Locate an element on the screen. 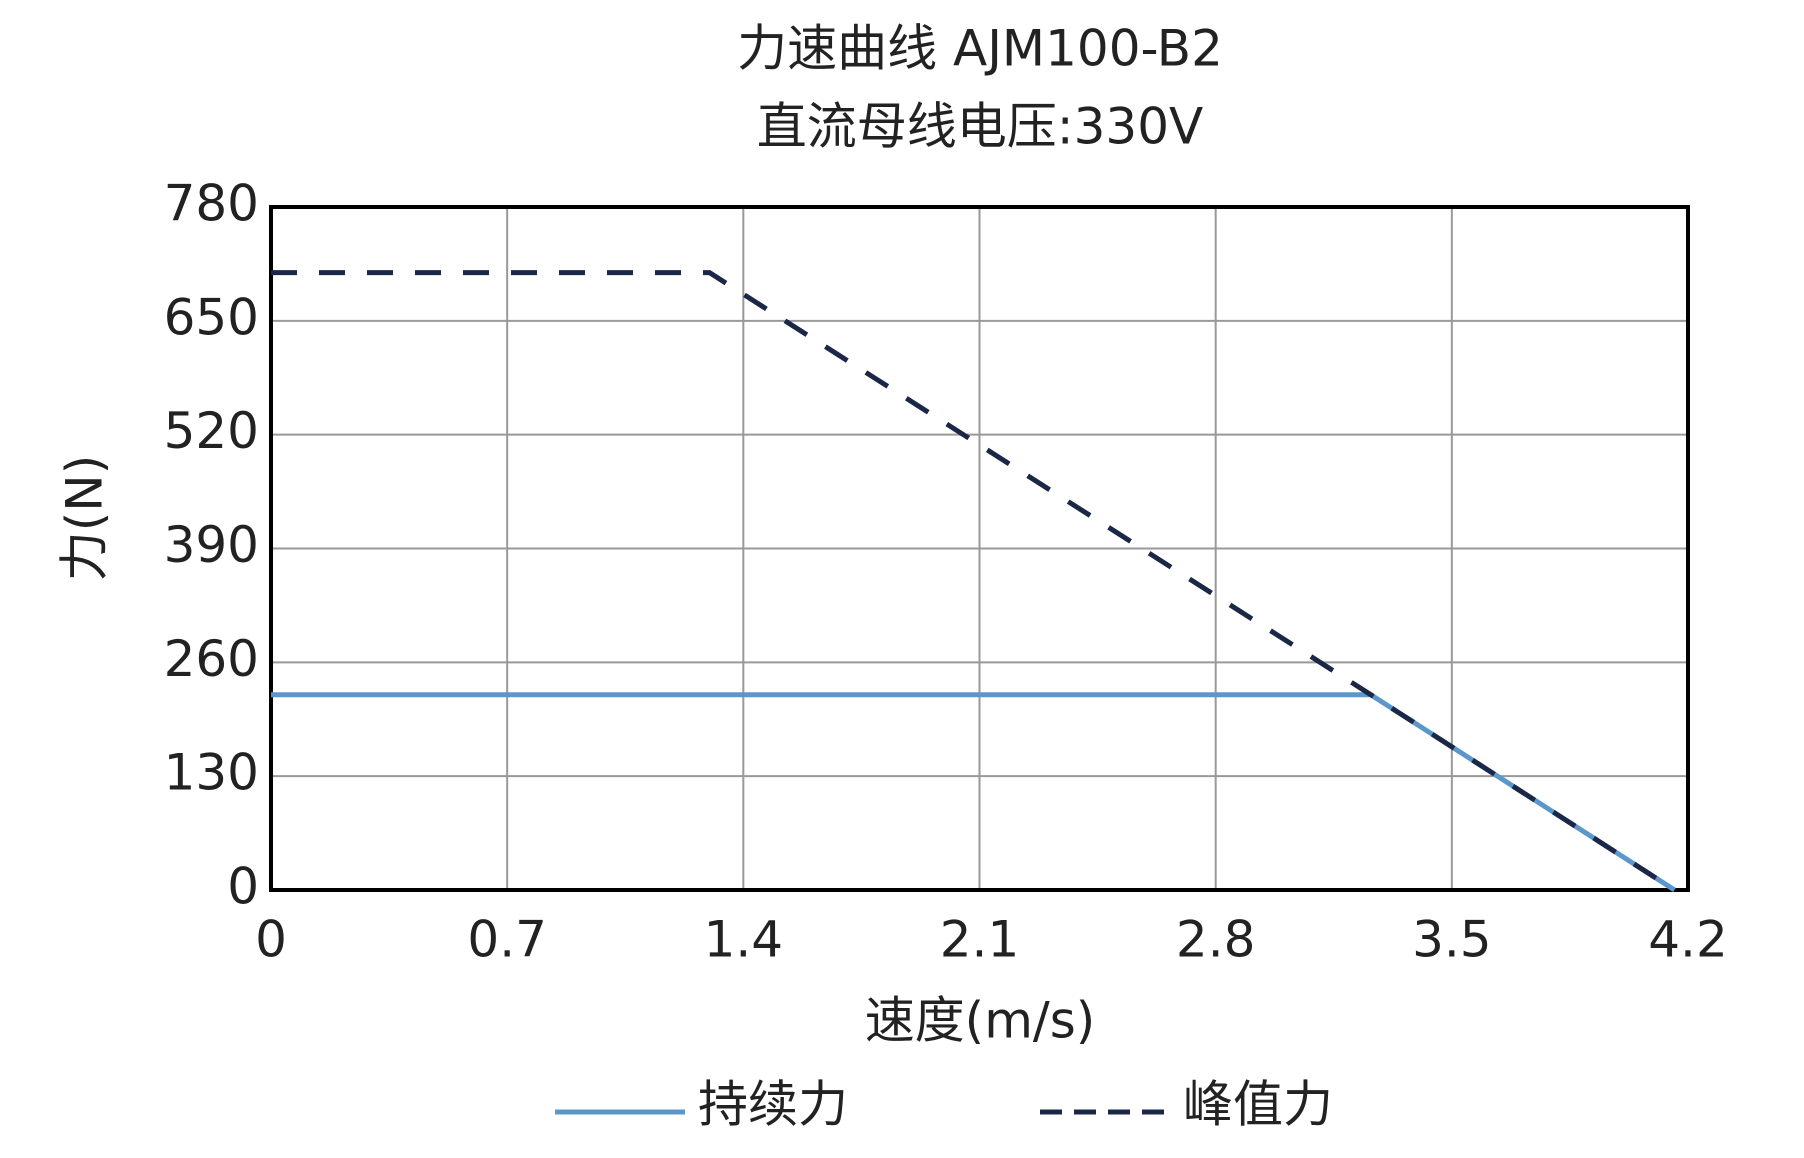 The image size is (1804, 1158). y-tick-label: 780 is located at coordinates (211, 204).